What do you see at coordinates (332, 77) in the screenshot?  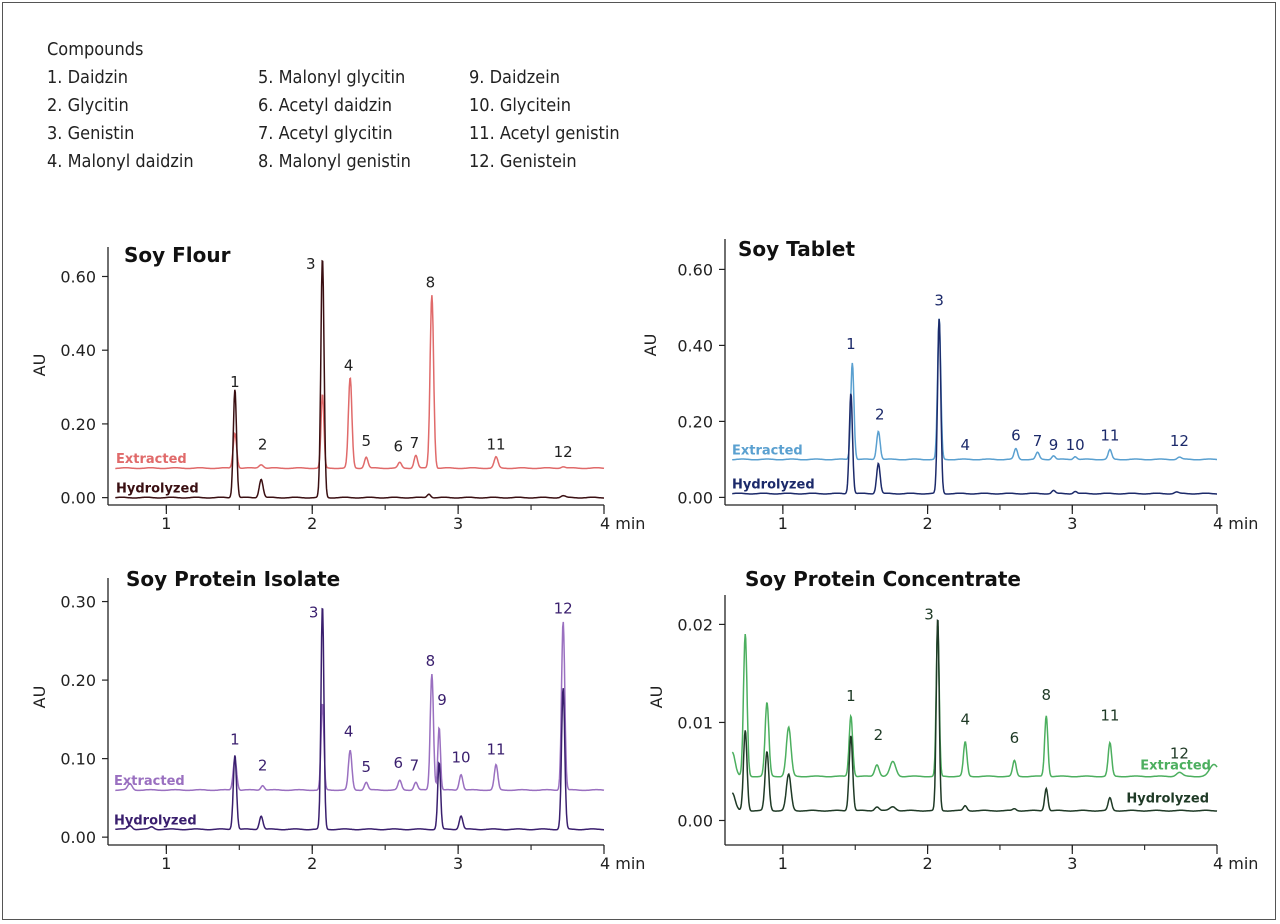 I see `legend-item: 5. Malonyl glycitin` at bounding box center [332, 77].